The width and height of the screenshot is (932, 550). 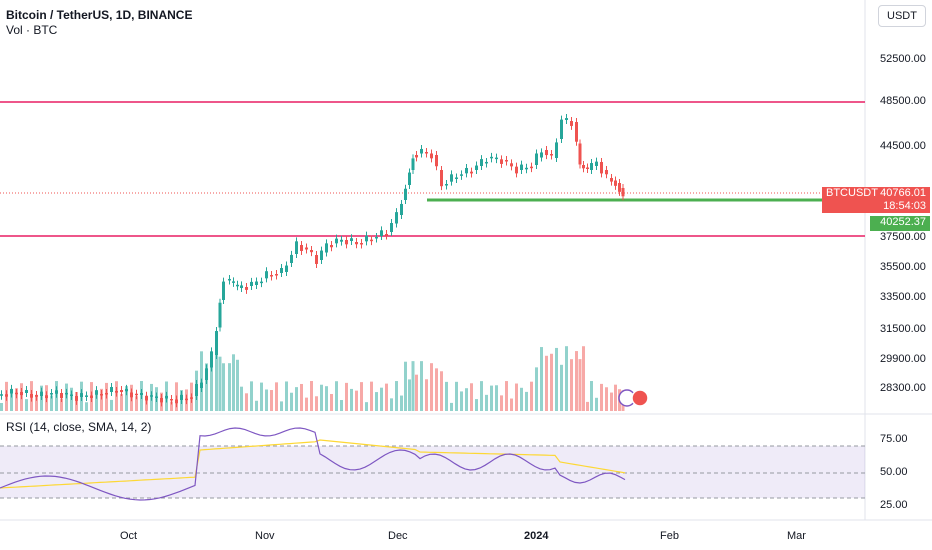 What do you see at coordinates (796, 536) in the screenshot?
I see `time-axis-label: Mar` at bounding box center [796, 536].